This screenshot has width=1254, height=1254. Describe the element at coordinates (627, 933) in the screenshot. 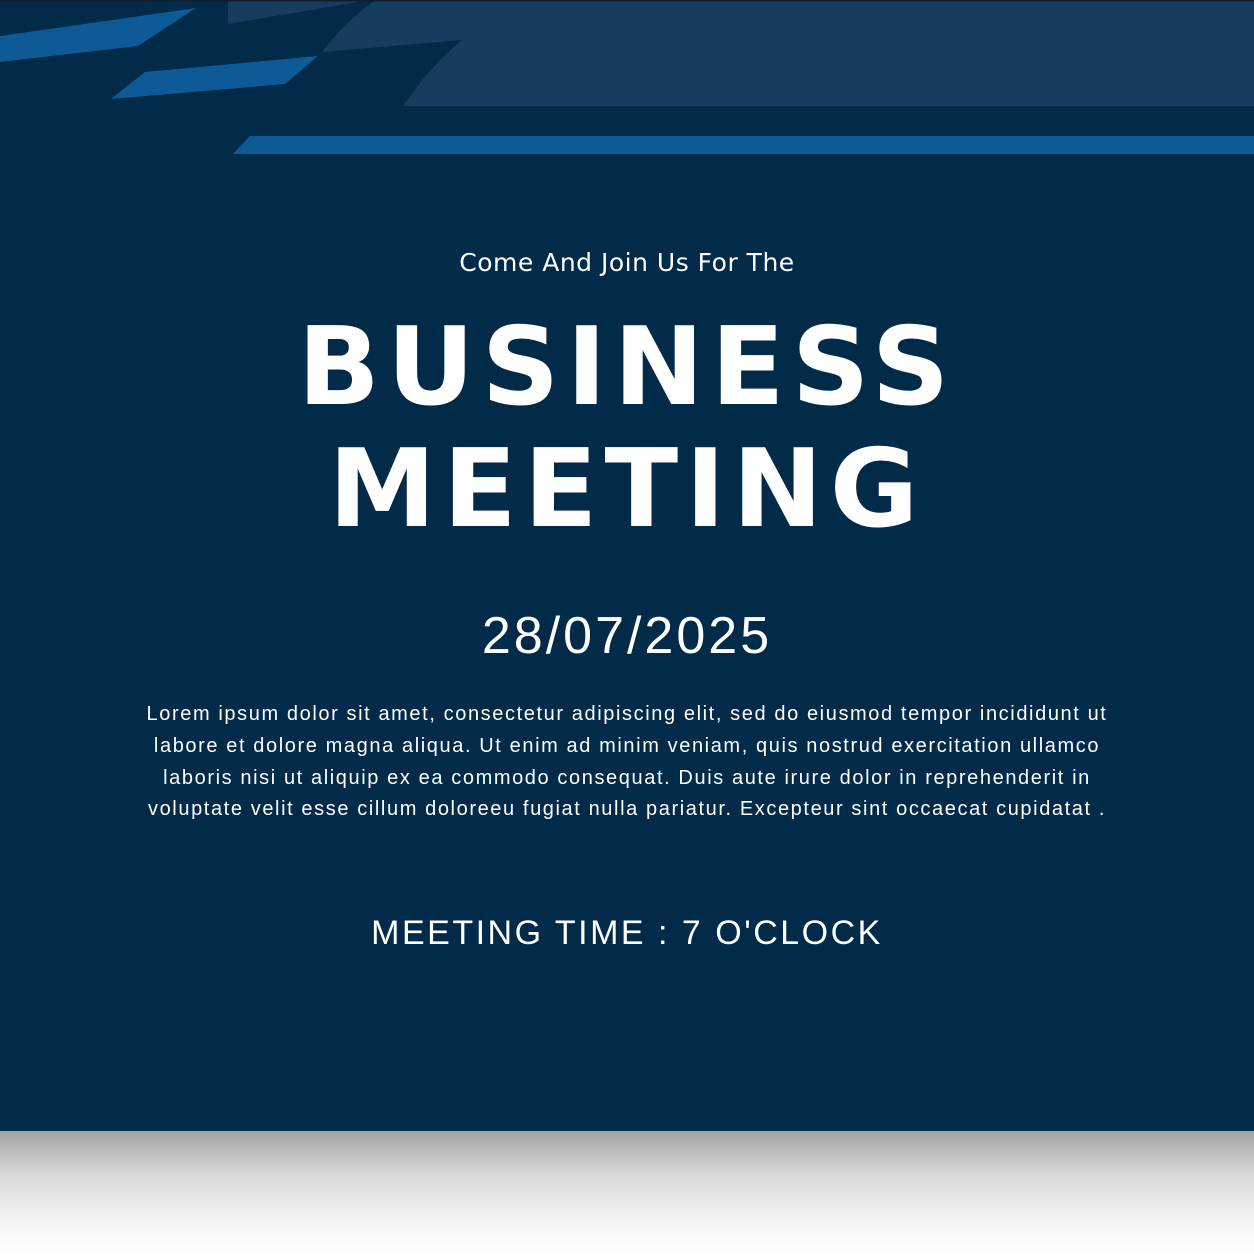

I see `meeting-time: MEETING TIME : 7 O'CLOCK` at that location.